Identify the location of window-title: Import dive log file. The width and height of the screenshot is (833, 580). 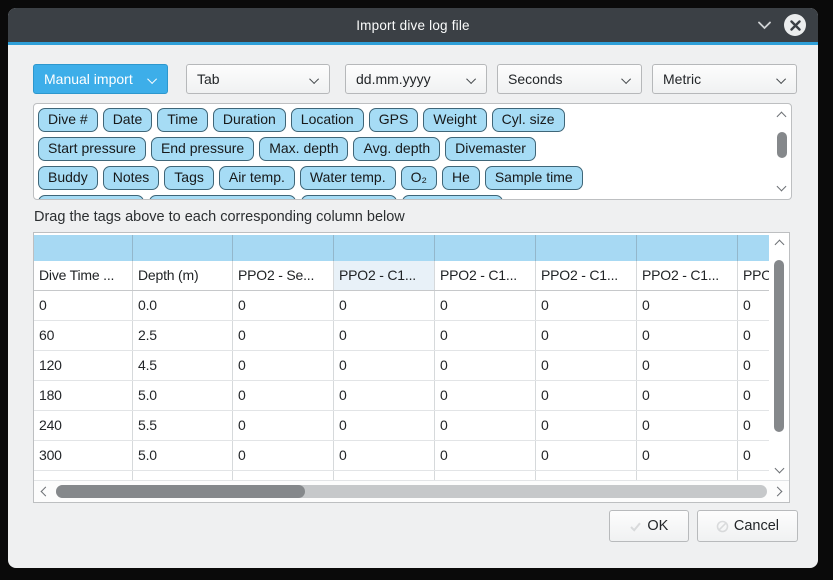
(413, 25).